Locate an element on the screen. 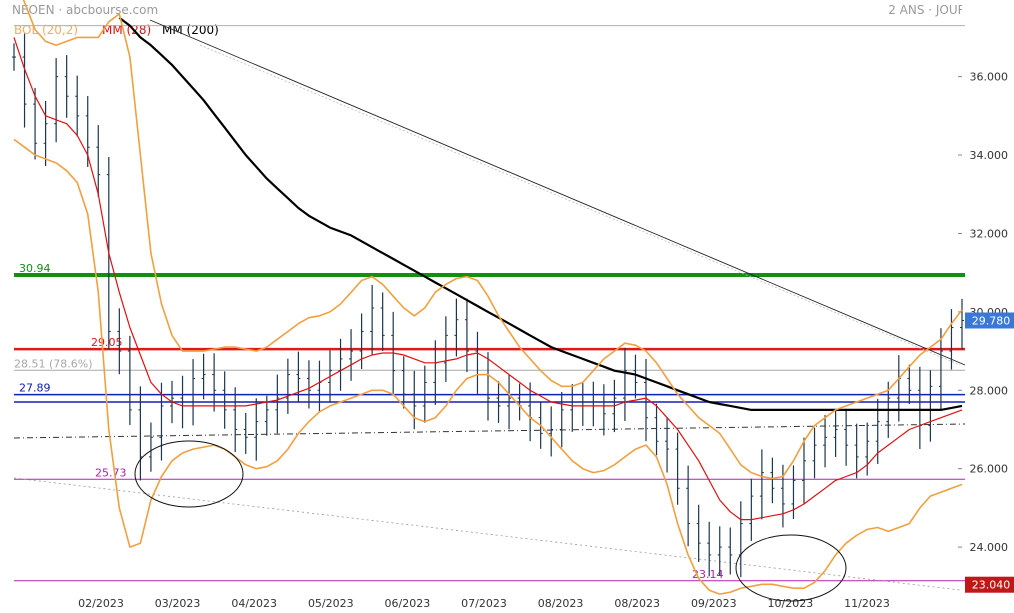  x-tick-label: 02/2023 is located at coordinates (101, 603).